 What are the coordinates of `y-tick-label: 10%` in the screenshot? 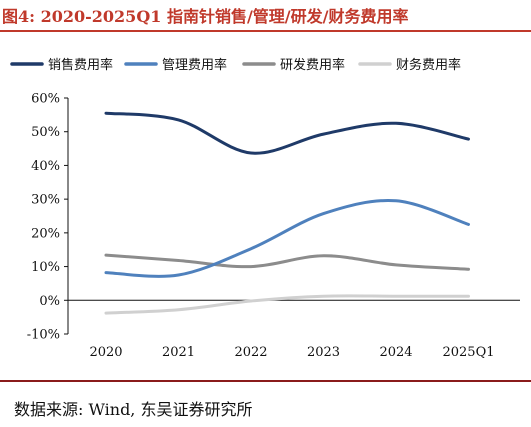 It's located at (45, 267).